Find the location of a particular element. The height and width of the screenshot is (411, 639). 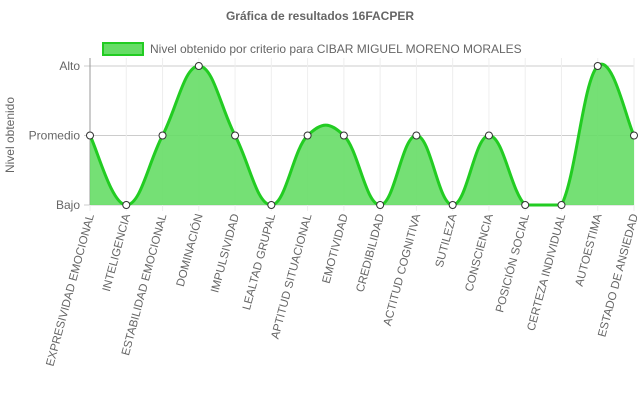

x-tick-label: SUTILEZA is located at coordinates (447, 240).